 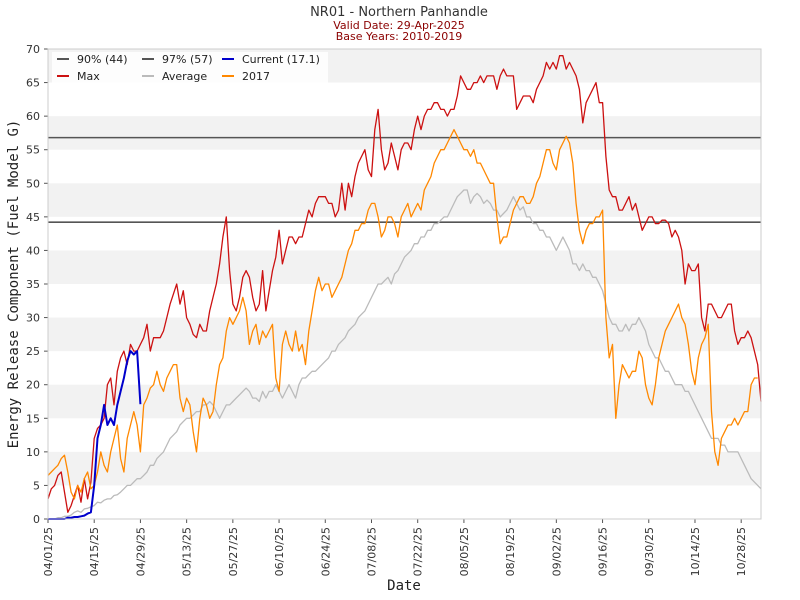 What do you see at coordinates (36, 485) in the screenshot?
I see `y-tick-label: 5` at bounding box center [36, 485].